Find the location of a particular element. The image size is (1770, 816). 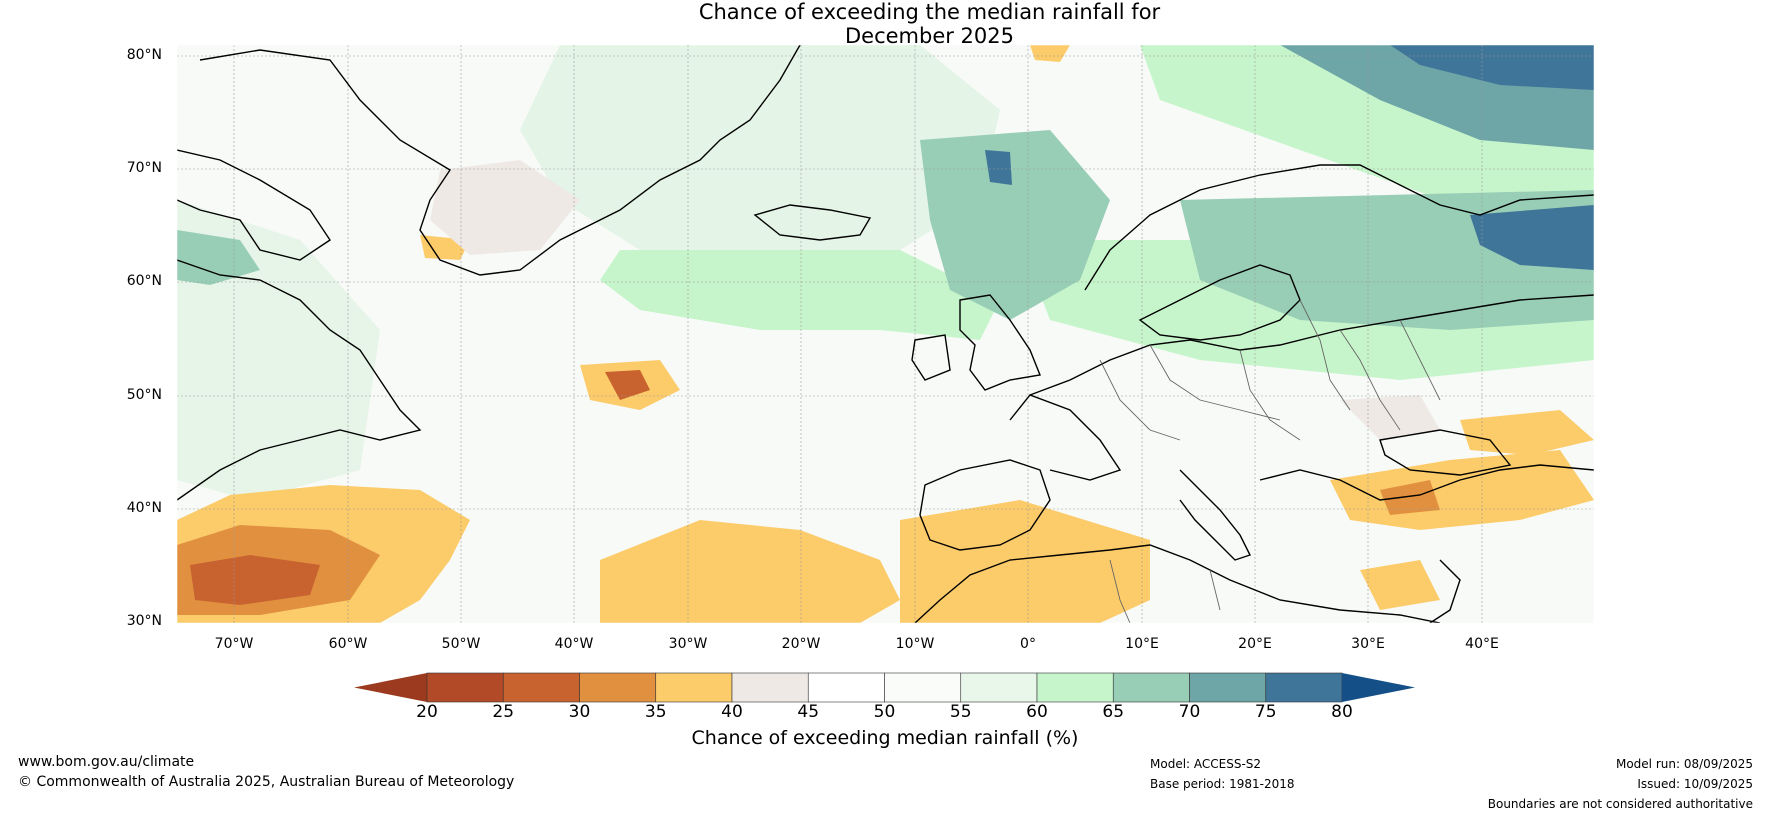

patch-beige-greenland is located at coordinates (505, 207).